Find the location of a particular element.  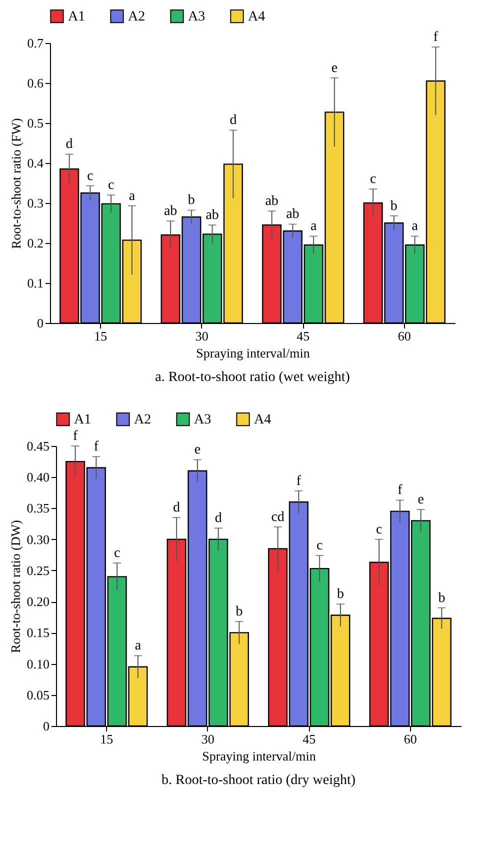

y-axis-title: Root-to-shoot ratio (DW) is located at coordinates (15, 586).